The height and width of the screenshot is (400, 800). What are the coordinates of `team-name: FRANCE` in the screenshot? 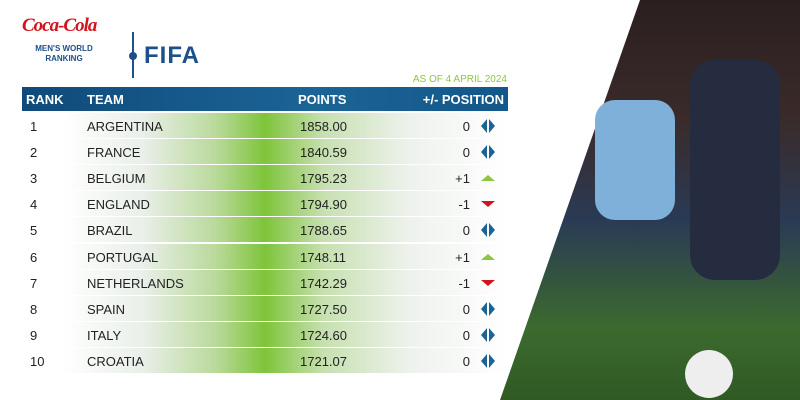 It's located at (114, 153).